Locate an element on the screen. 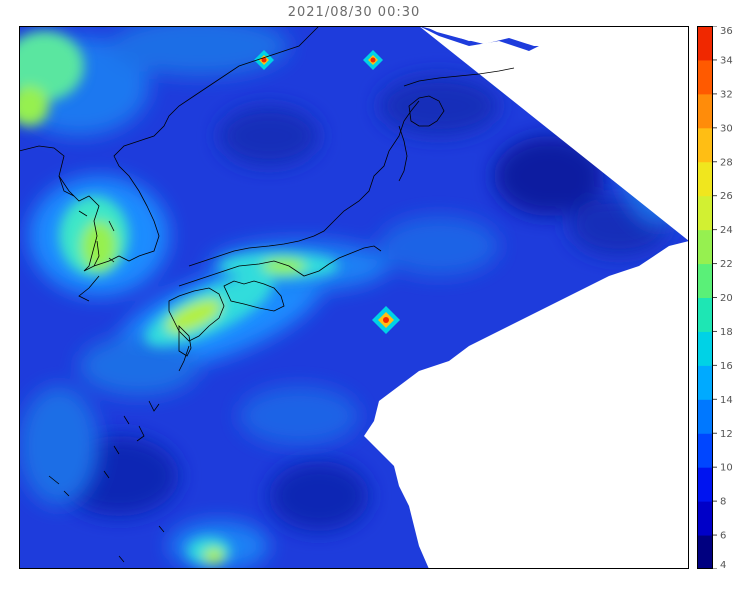 The height and width of the screenshot is (597, 751). colorbar-tick-label: 4 is located at coordinates (723, 564).